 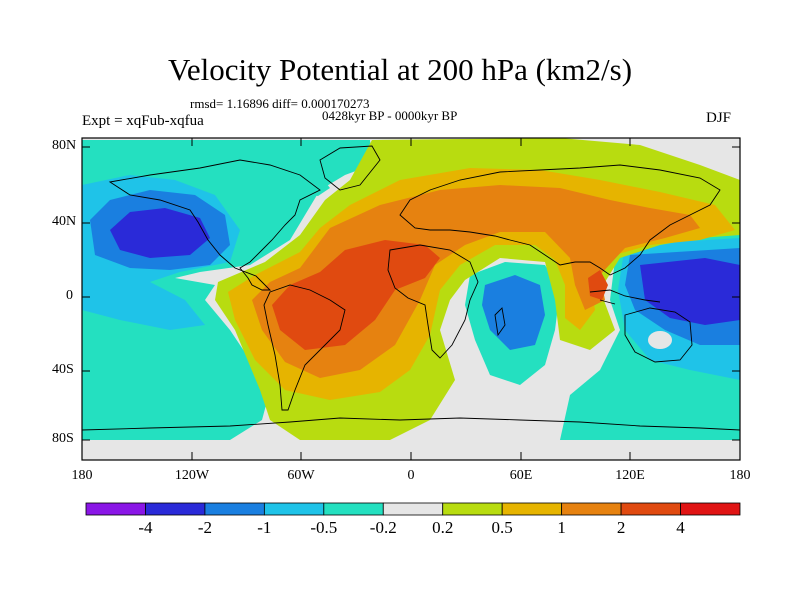 I want to click on map-title: Velocity Potential at 200 hPa (km2/s), so click(x=400, y=69).